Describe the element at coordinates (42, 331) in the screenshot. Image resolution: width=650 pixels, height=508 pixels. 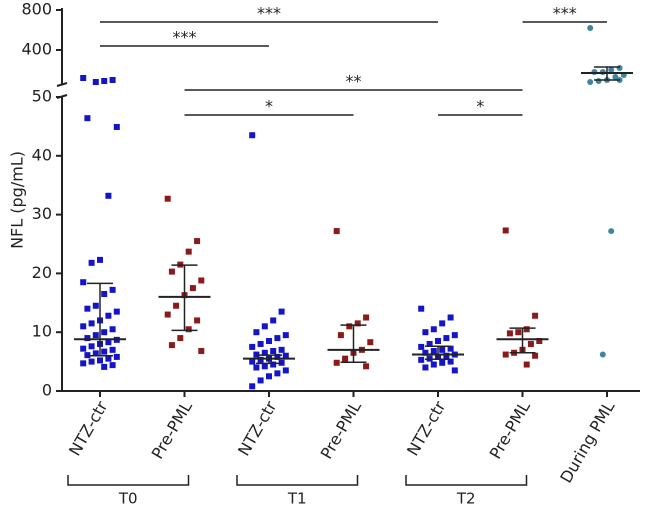
I see `y-tick-label: 10` at that location.